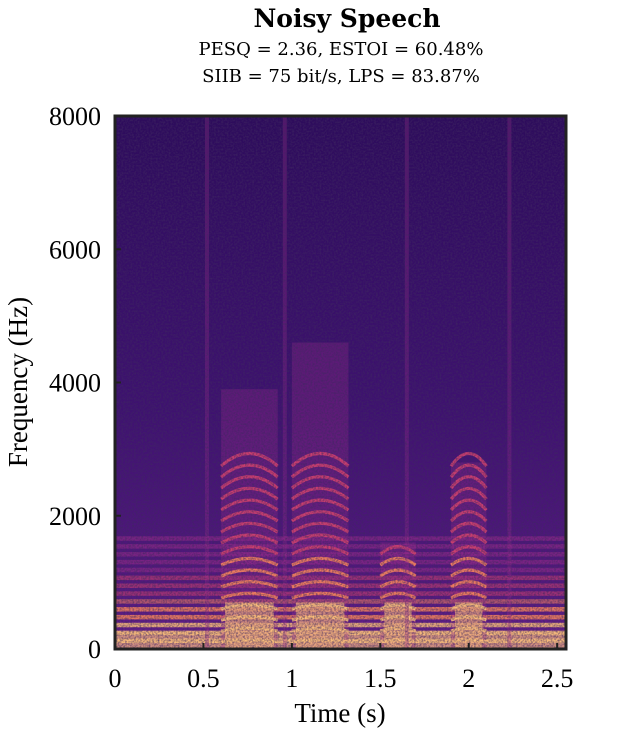  I want to click on x-axis-label: Time (s), so click(339, 713).